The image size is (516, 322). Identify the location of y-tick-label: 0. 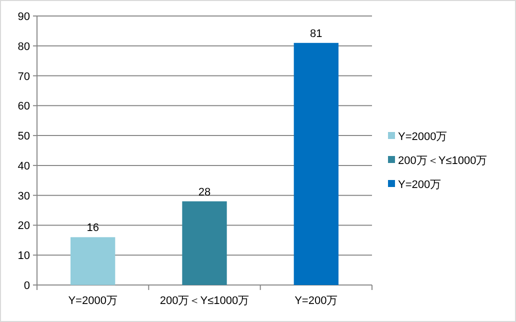
(27, 286).